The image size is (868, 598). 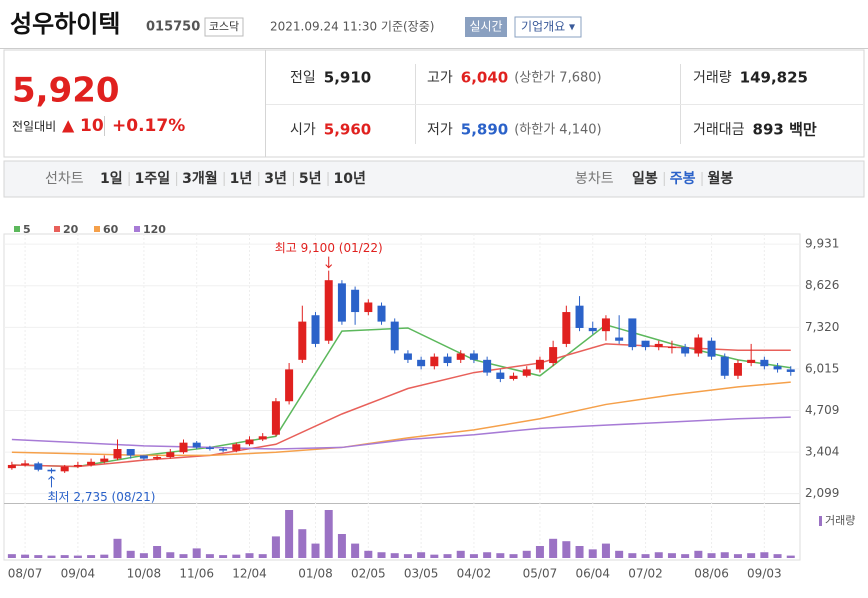 What do you see at coordinates (64, 179) in the screenshot?
I see `tab-group-label: 선차트` at bounding box center [64, 179].